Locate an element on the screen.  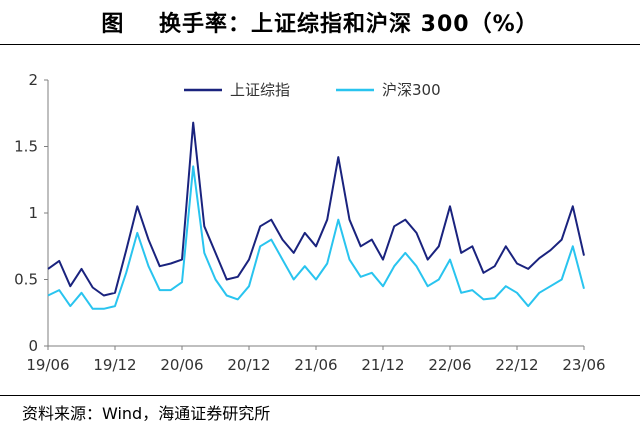
figure-title: 图 换手率：上证综指和沪深 300（%） is located at coordinates (320, 22).